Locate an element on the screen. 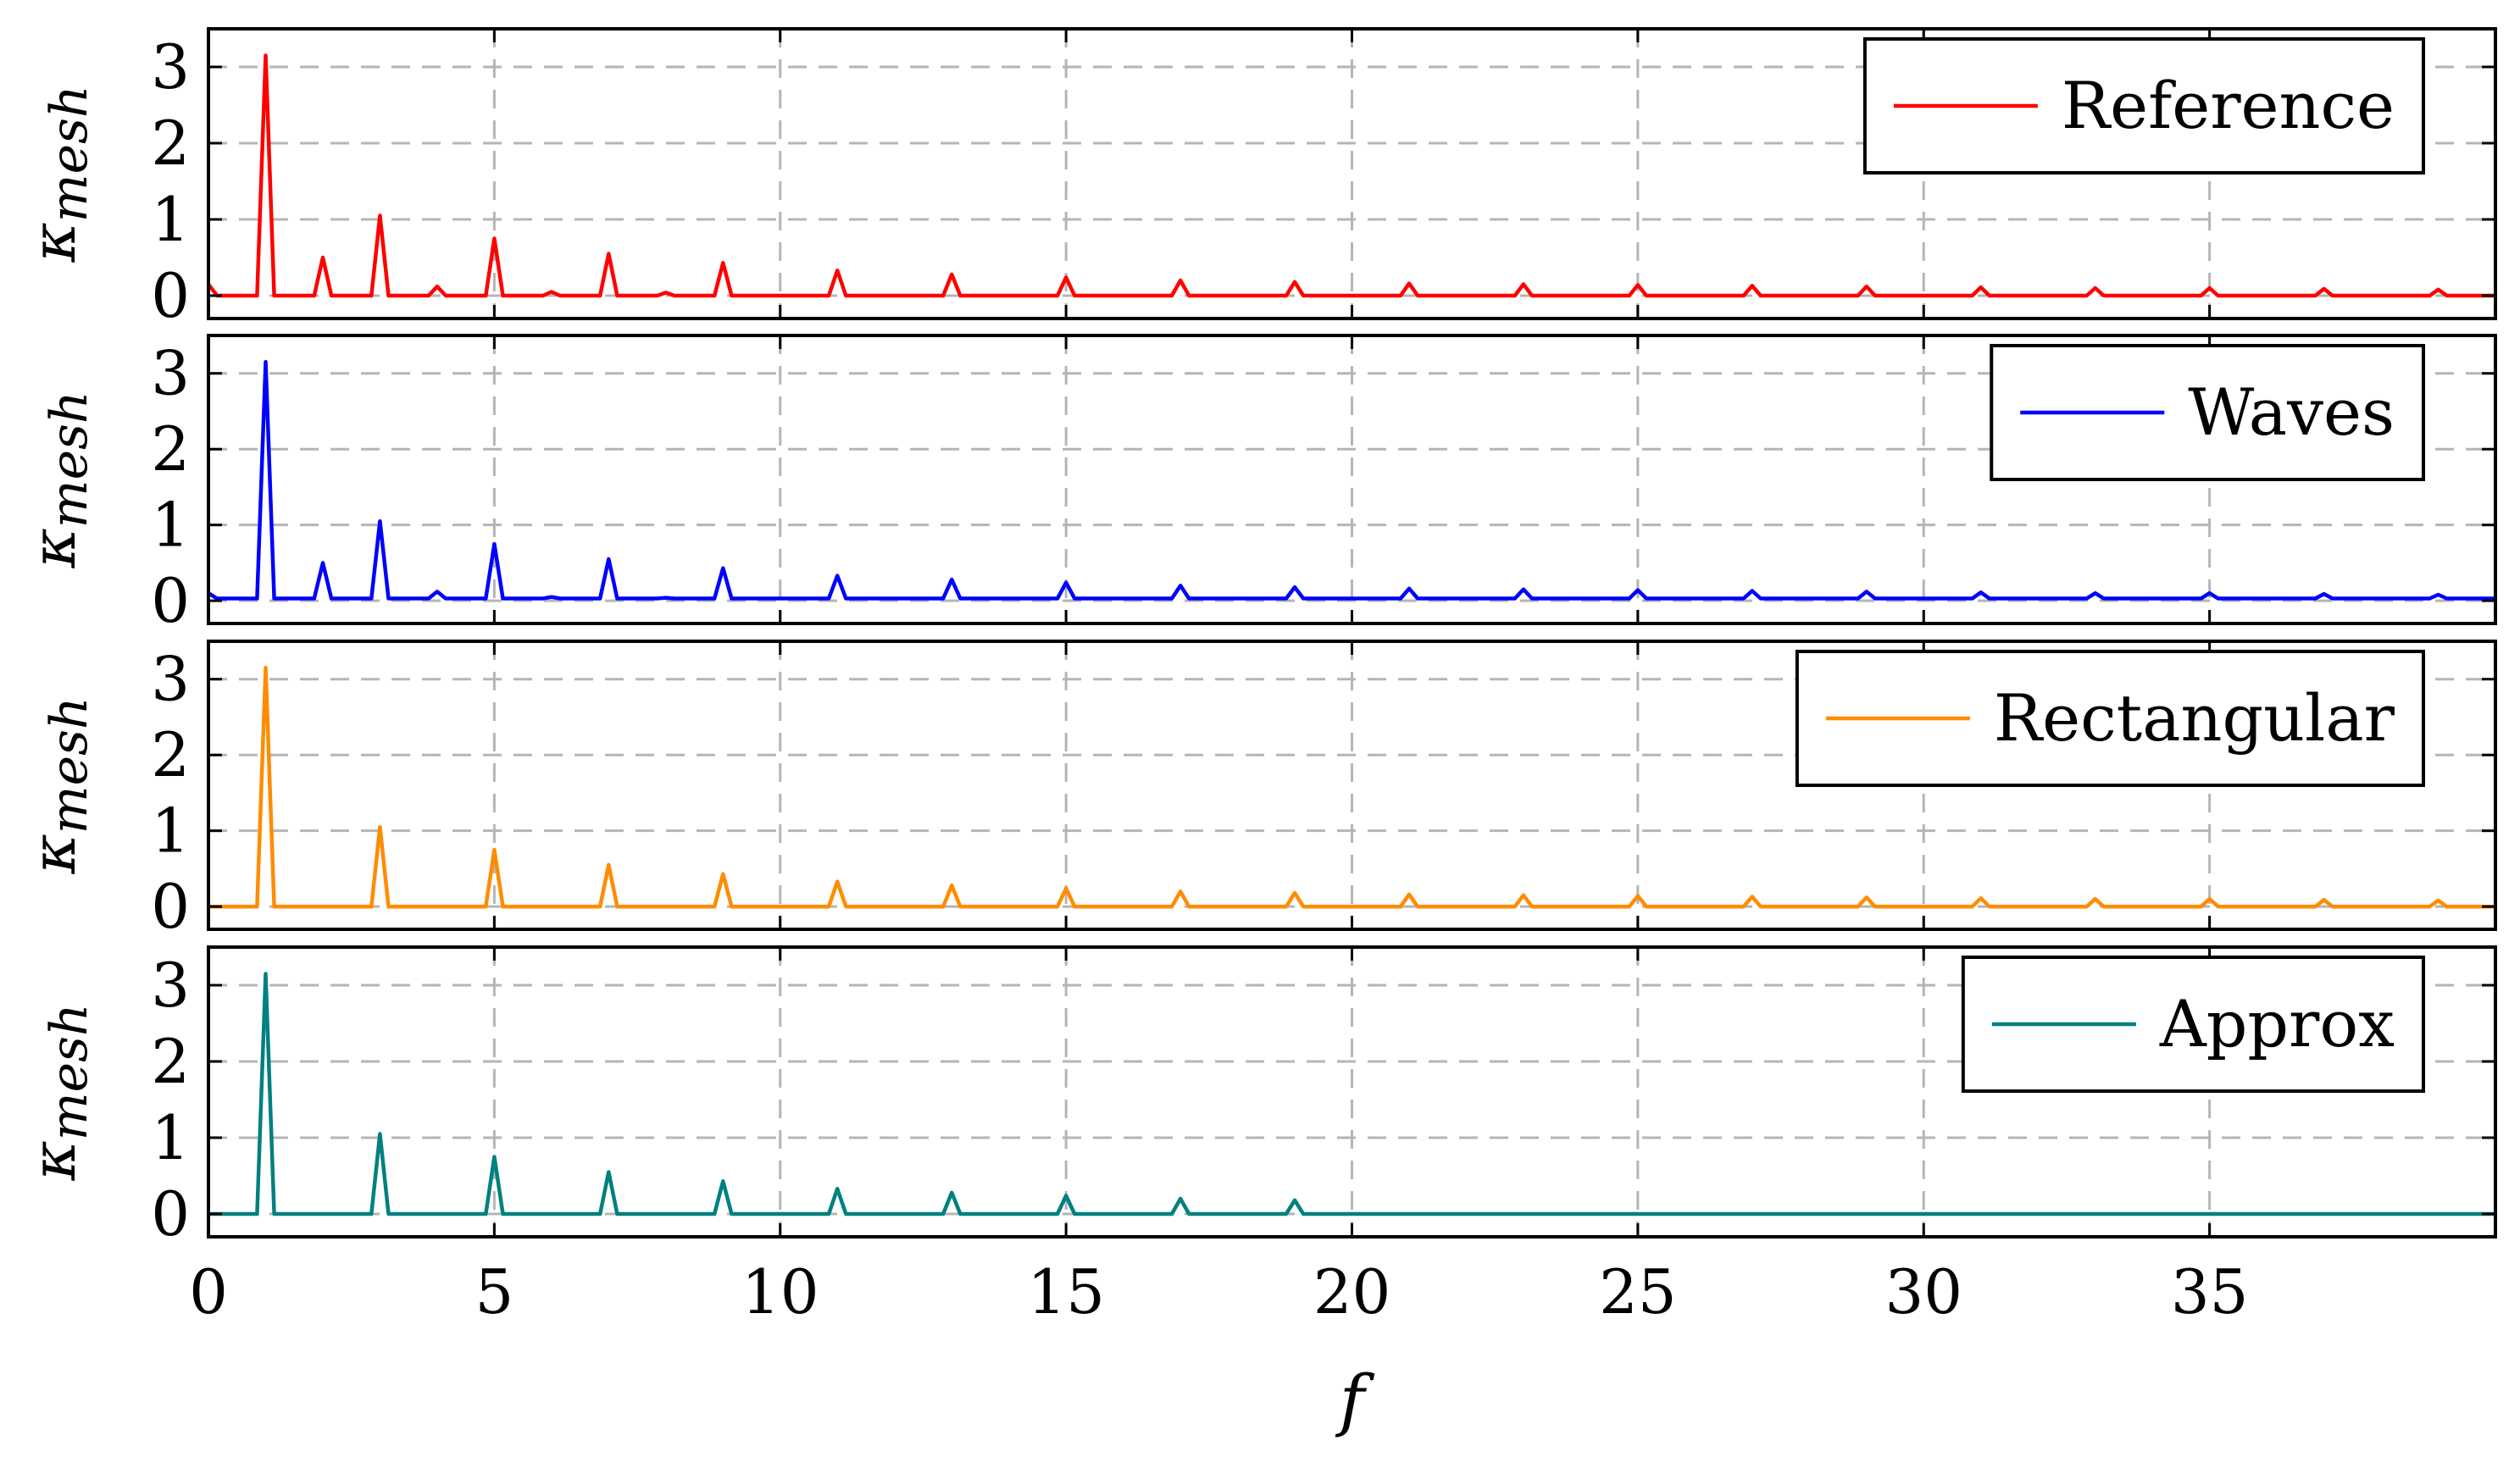 The image size is (2520, 1474). legend: Reference is located at coordinates (2144, 106).